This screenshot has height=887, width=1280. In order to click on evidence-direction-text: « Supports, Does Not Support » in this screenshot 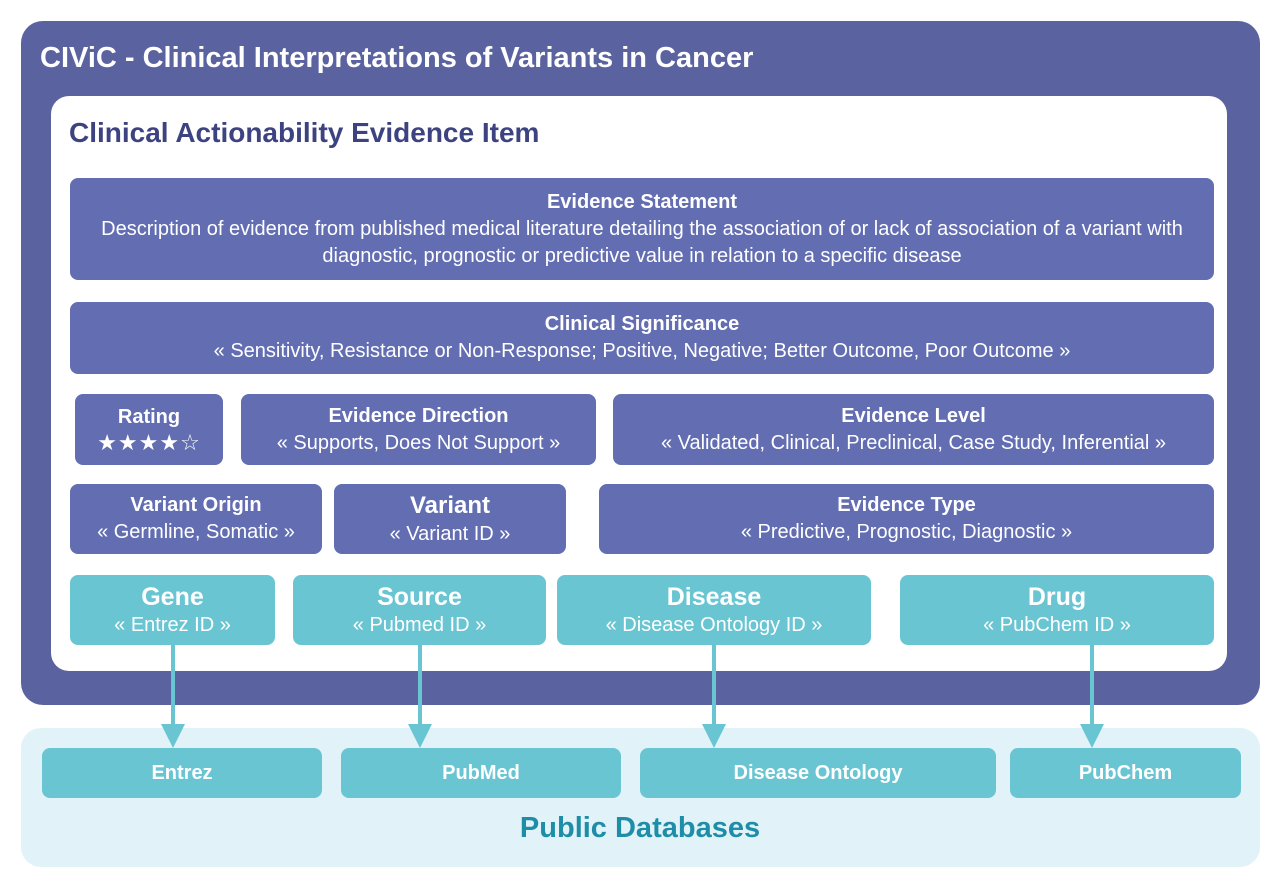, I will do `click(418, 442)`.